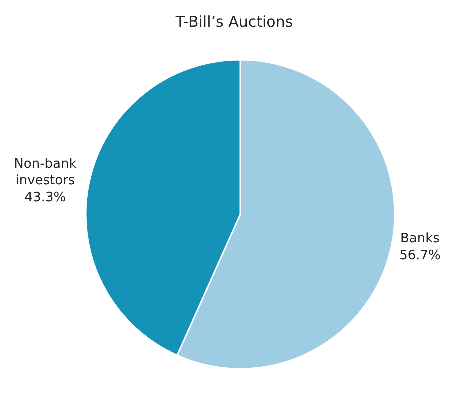 The height and width of the screenshot is (409, 469). I want to click on data-label: 43.3%, so click(45, 198).